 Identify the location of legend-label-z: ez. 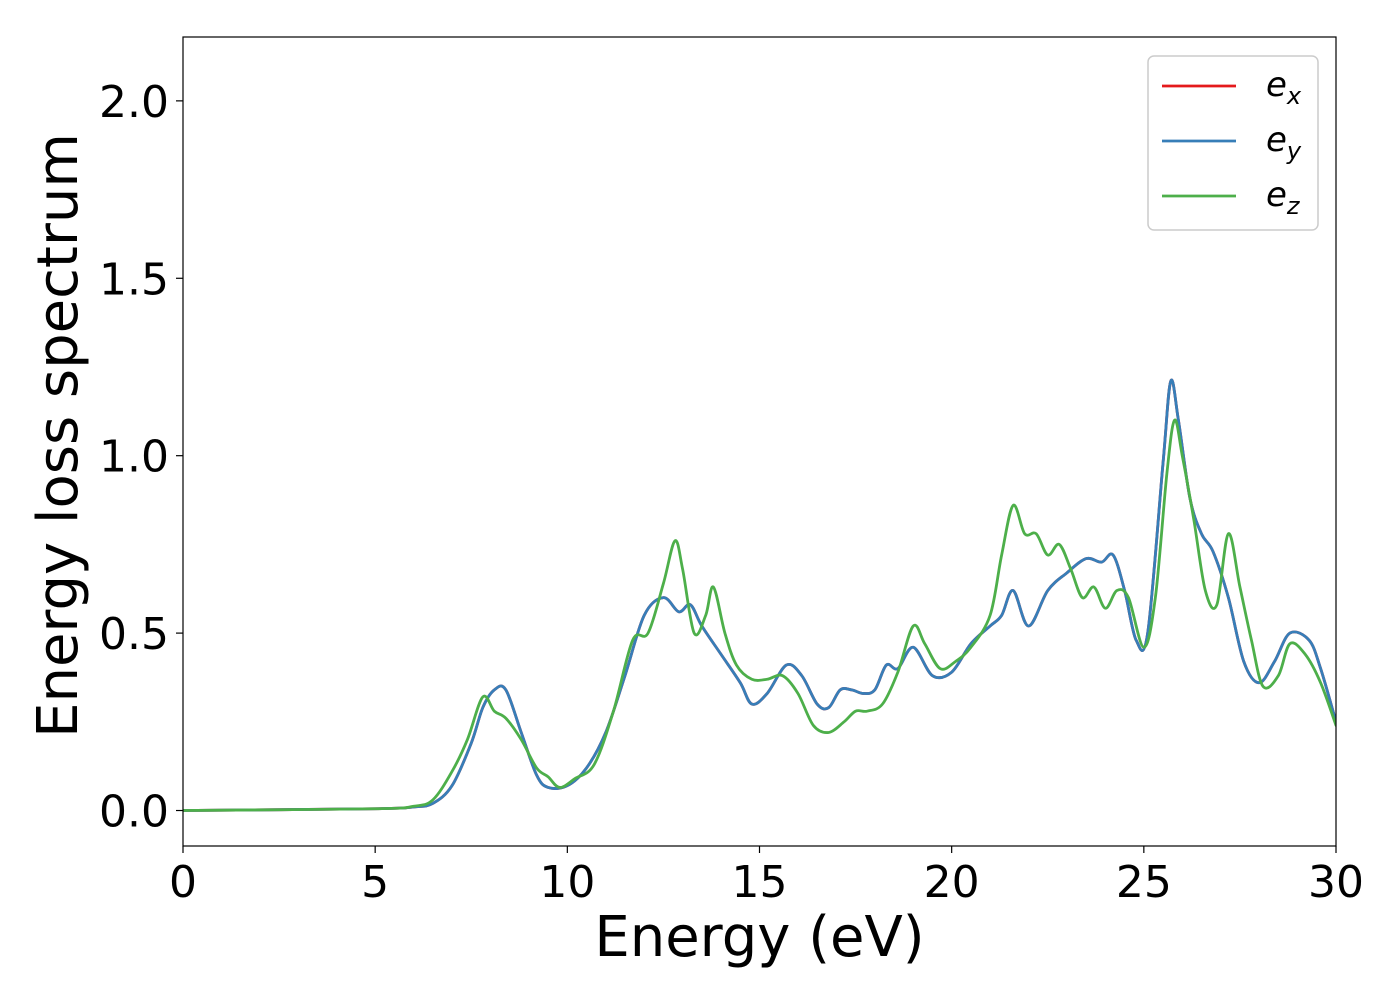
(1283, 197).